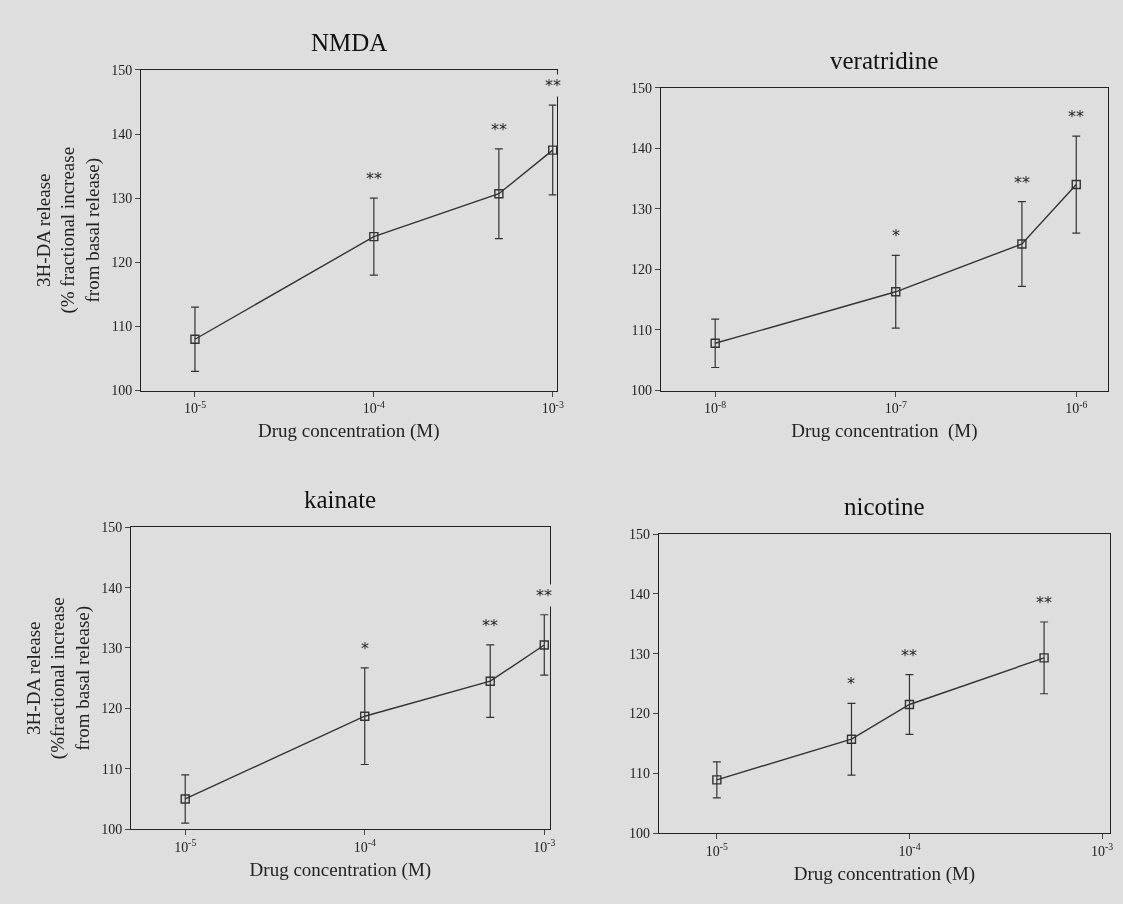  I want to click on chart-title: nicotine, so click(884, 506).